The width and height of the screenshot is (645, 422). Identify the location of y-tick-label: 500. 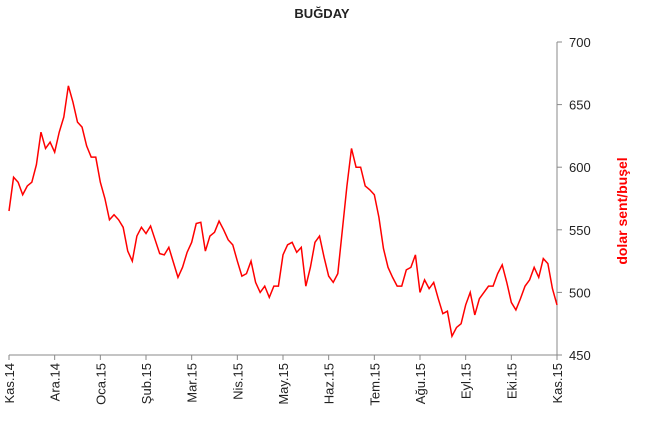
(580, 292).